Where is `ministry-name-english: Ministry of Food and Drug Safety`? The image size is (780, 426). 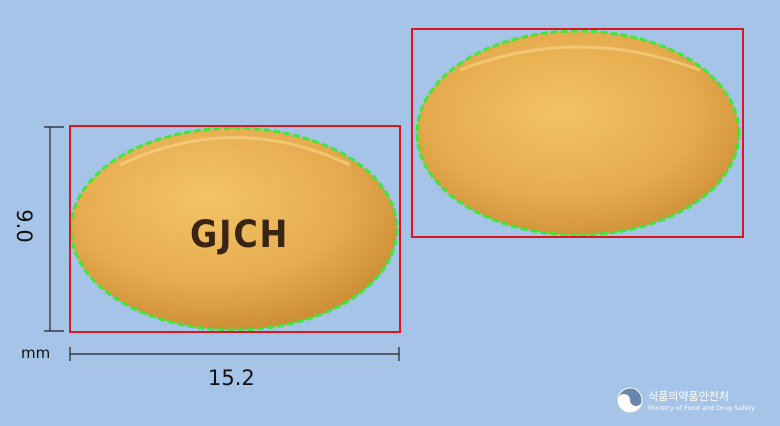
ministry-name-english: Ministry of Food and Drug Safety is located at coordinates (701, 408).